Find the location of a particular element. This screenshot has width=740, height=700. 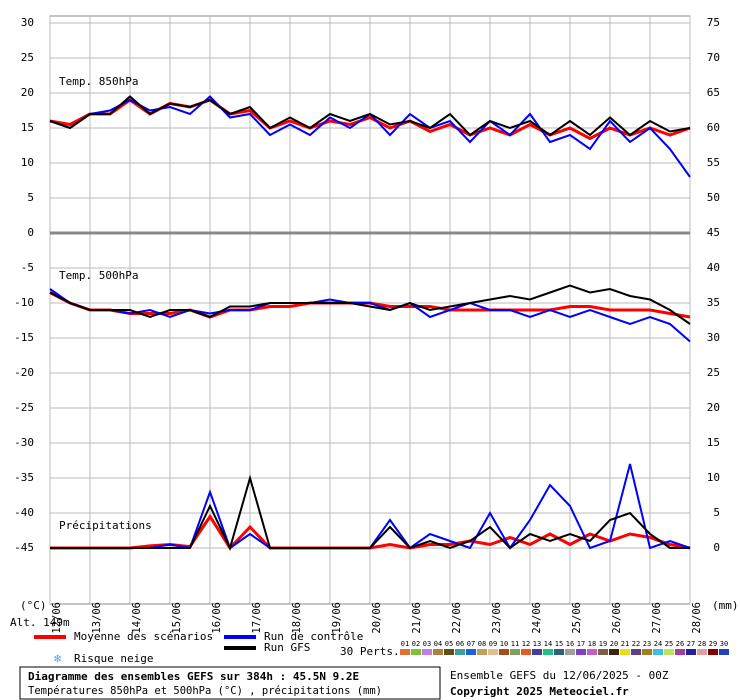

x-tick-label: 27/06 is located at coordinates (657, 618).